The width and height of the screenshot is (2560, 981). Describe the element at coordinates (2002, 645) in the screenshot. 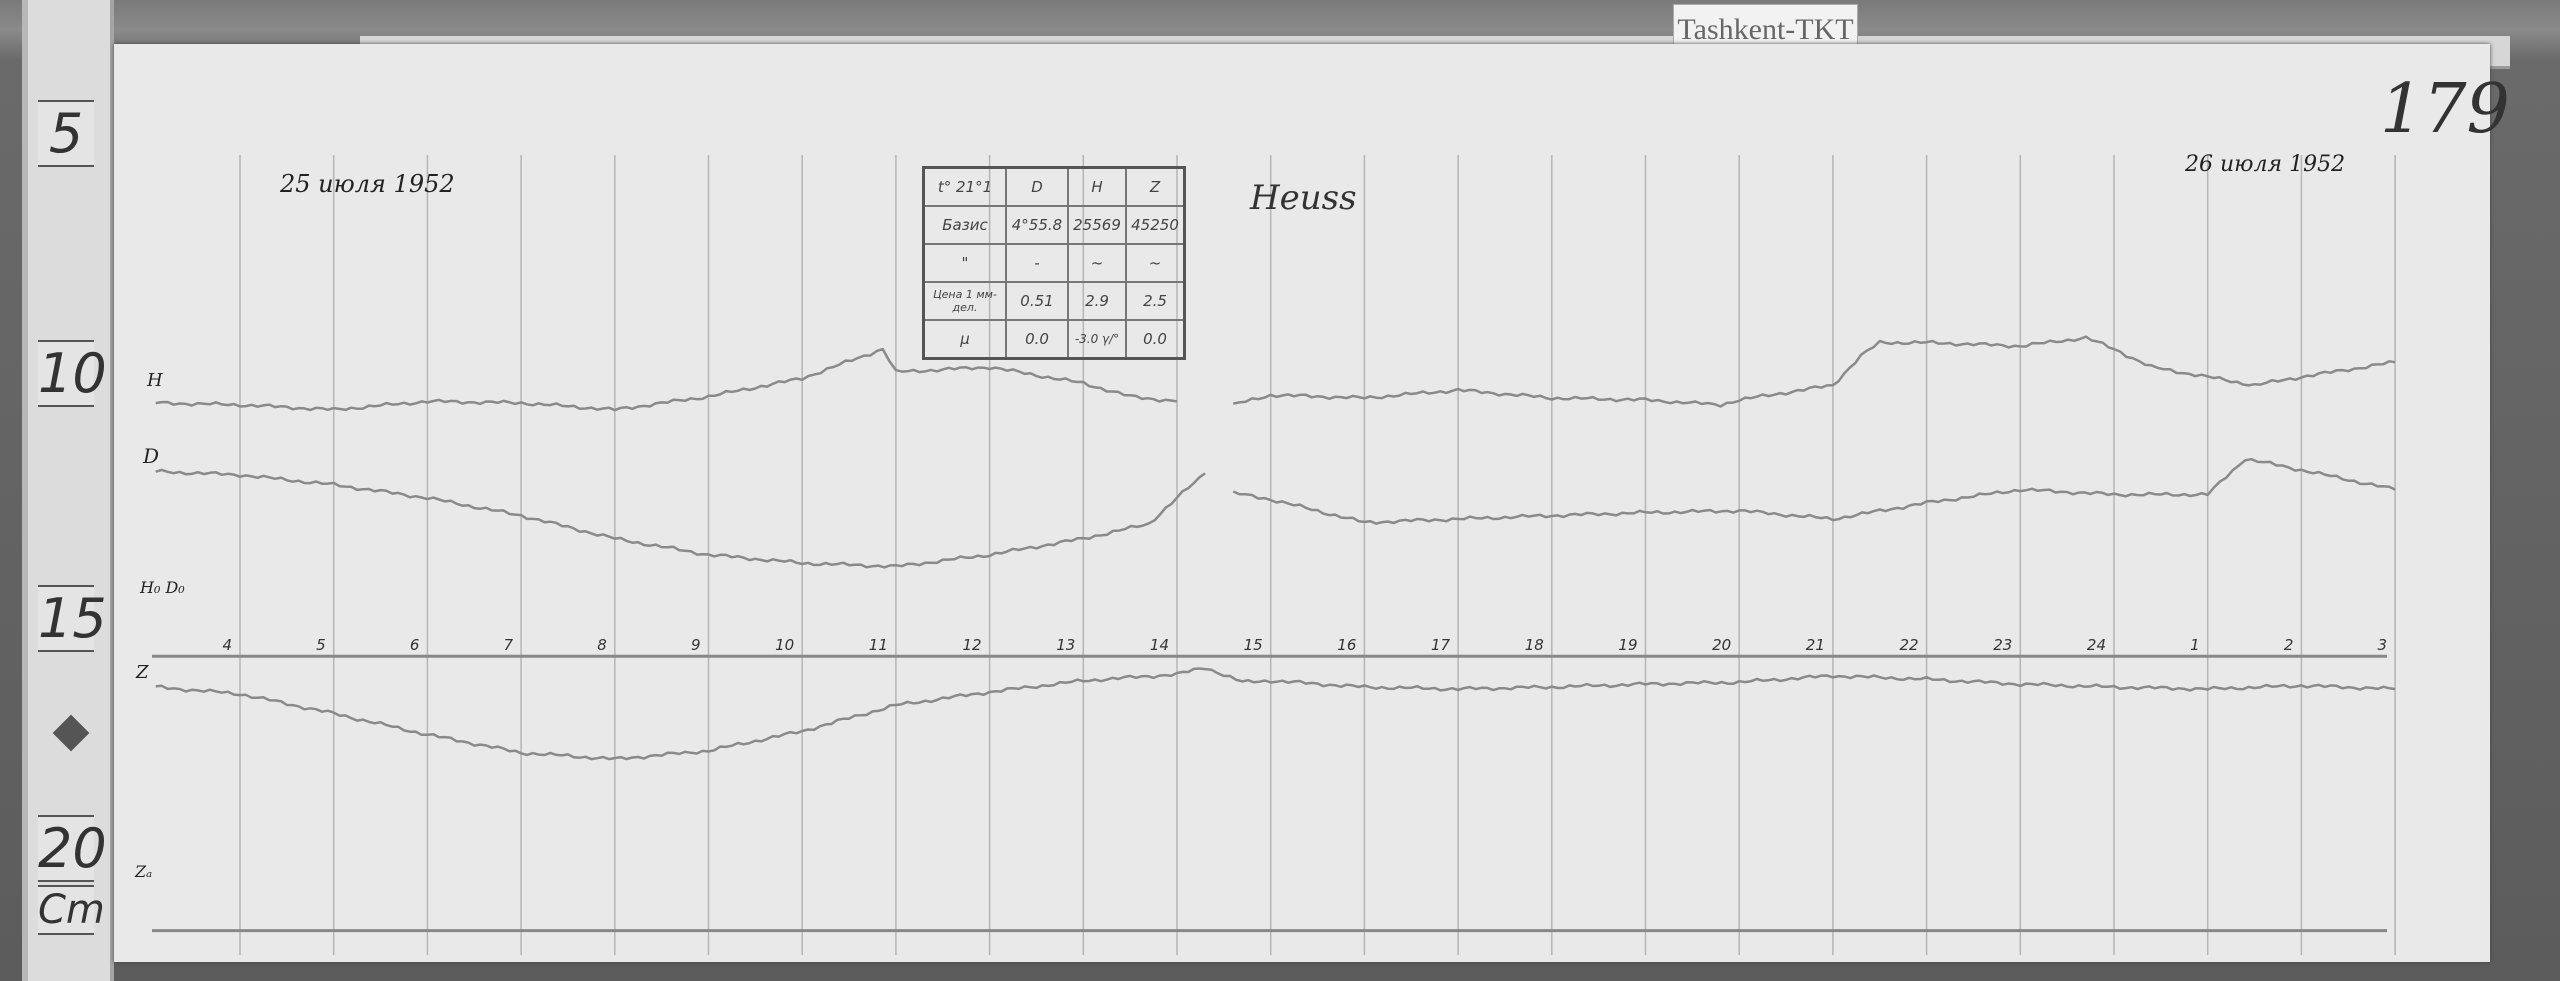

I see `x-tick-label: 23` at that location.